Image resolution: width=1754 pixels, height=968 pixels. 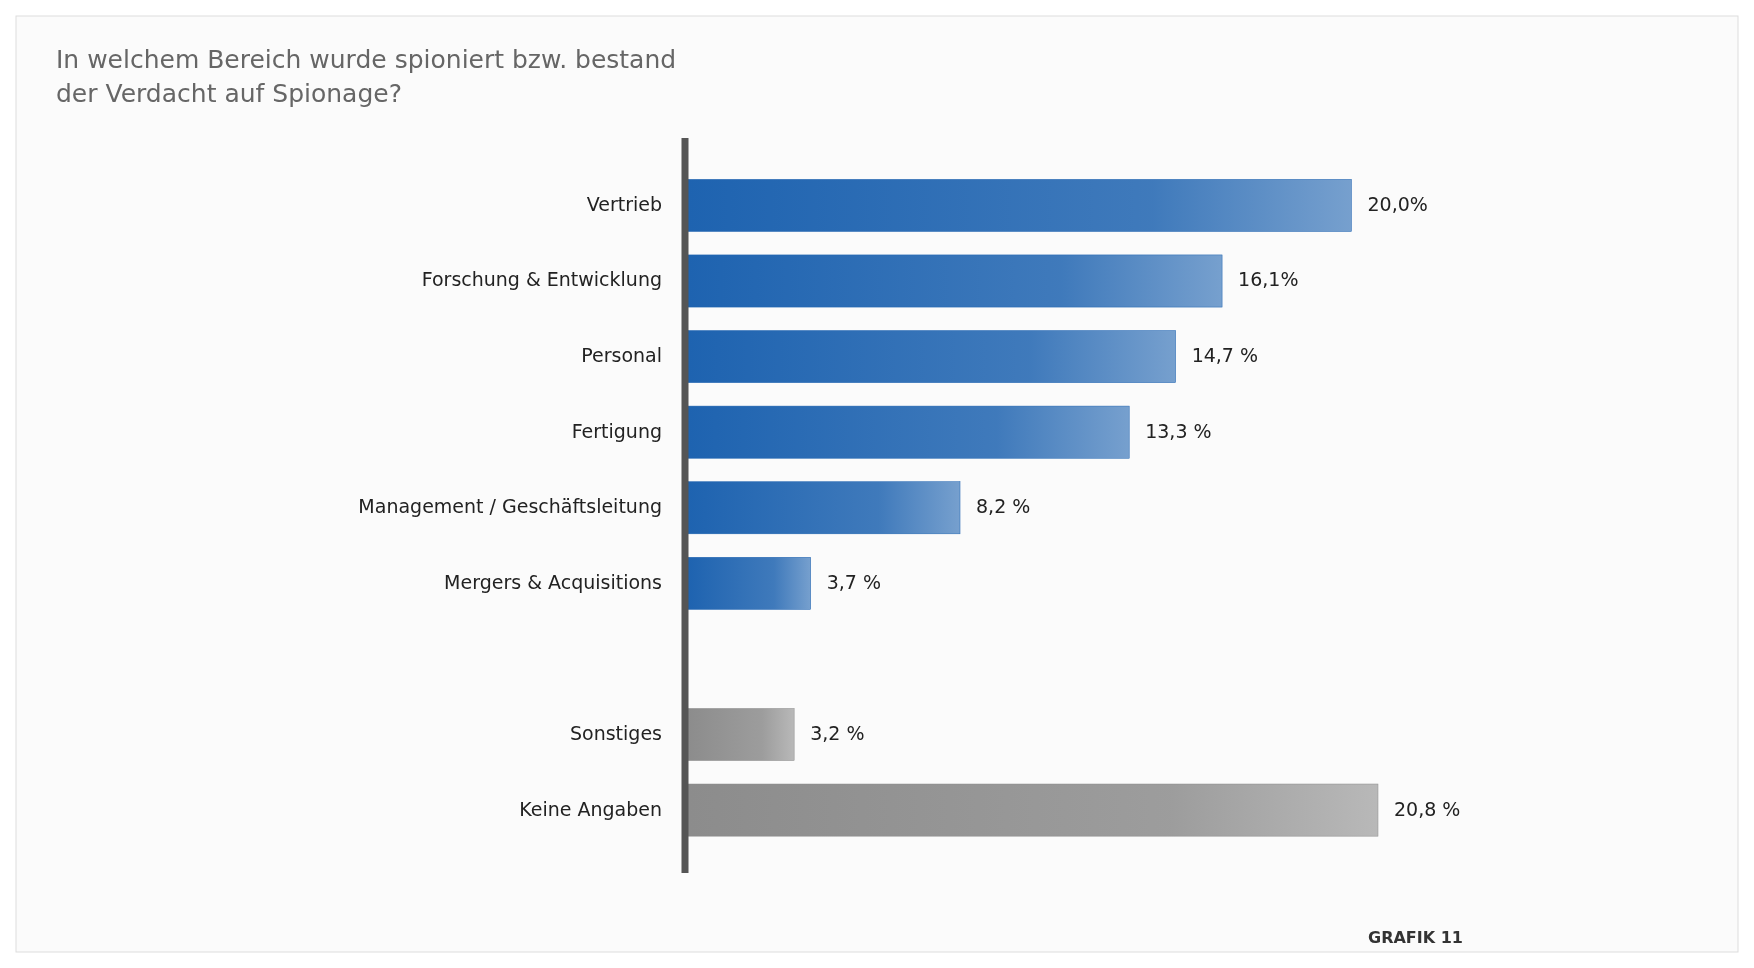 What do you see at coordinates (1415, 937) in the screenshot?
I see `text: GRAFIK 11` at bounding box center [1415, 937].